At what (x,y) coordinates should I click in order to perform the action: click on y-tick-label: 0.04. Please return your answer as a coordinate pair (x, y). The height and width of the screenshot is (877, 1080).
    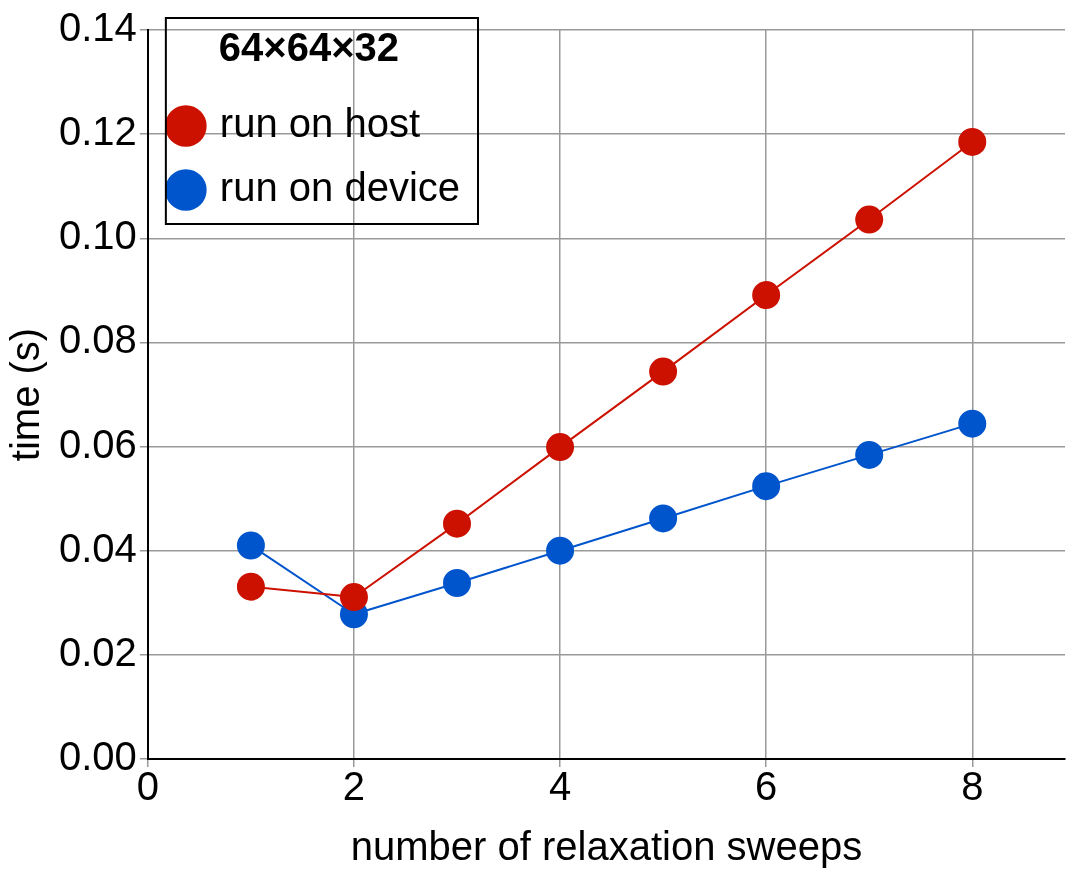
    Looking at the image, I should click on (97, 547).